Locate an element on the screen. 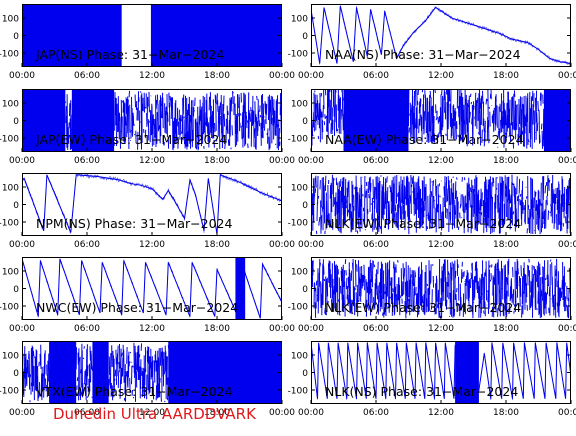  chart-title: NLK(NS) Phase: 31−Mar−2024 is located at coordinates (421, 391).